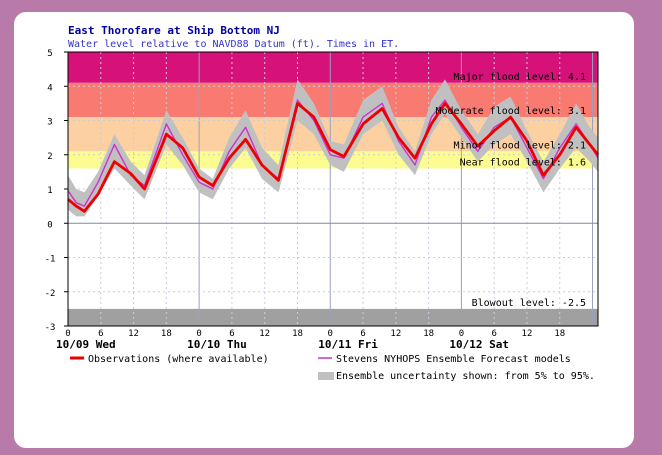  I want to click on x-tick-7: 18, so click(297, 334).